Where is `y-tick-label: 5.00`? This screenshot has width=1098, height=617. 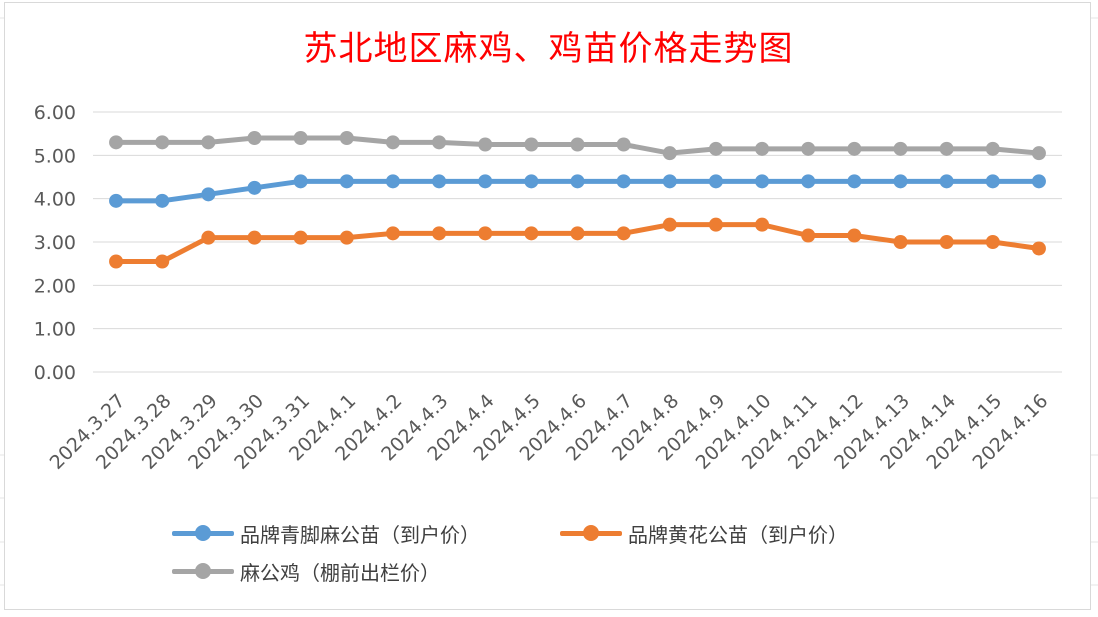 y-tick-label: 5.00 is located at coordinates (55, 156).